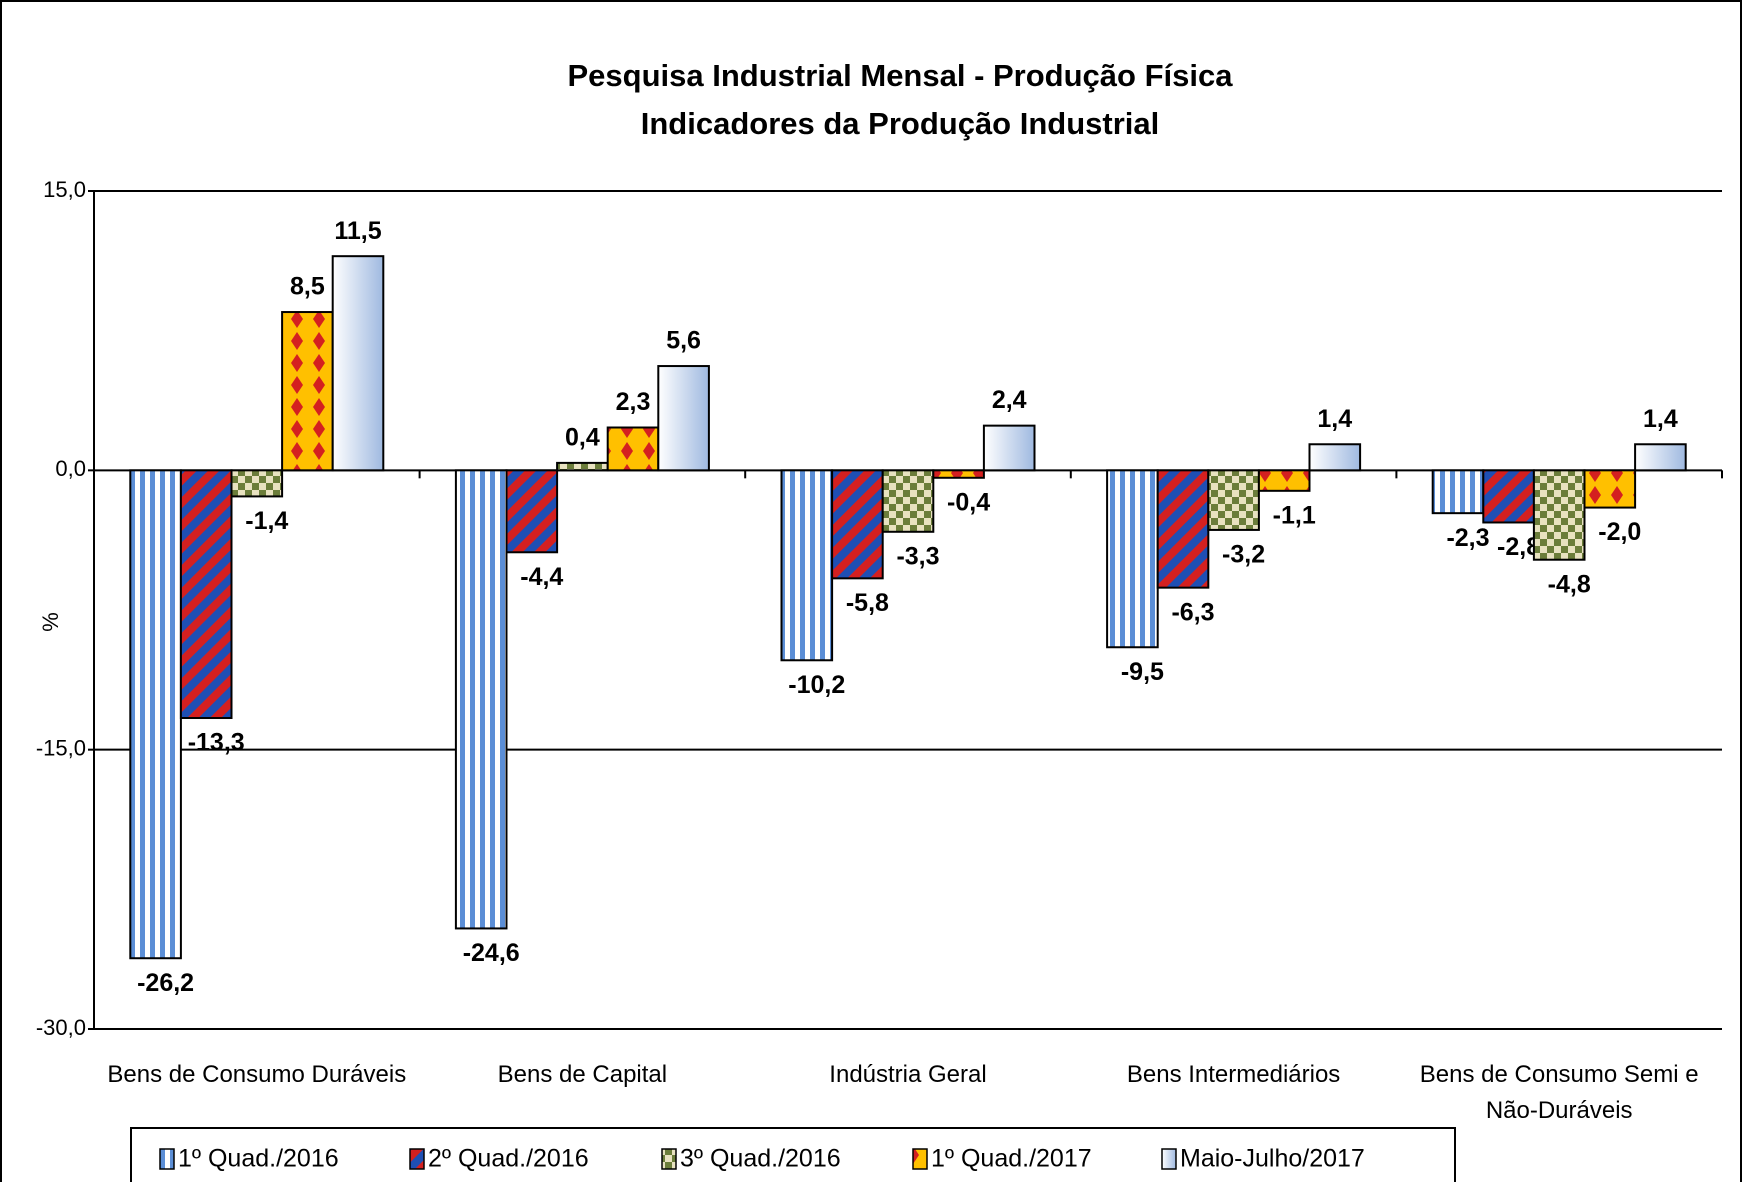 Image resolution: width=1742 pixels, height=1182 pixels. I want to click on legend, so click(793, 1154).